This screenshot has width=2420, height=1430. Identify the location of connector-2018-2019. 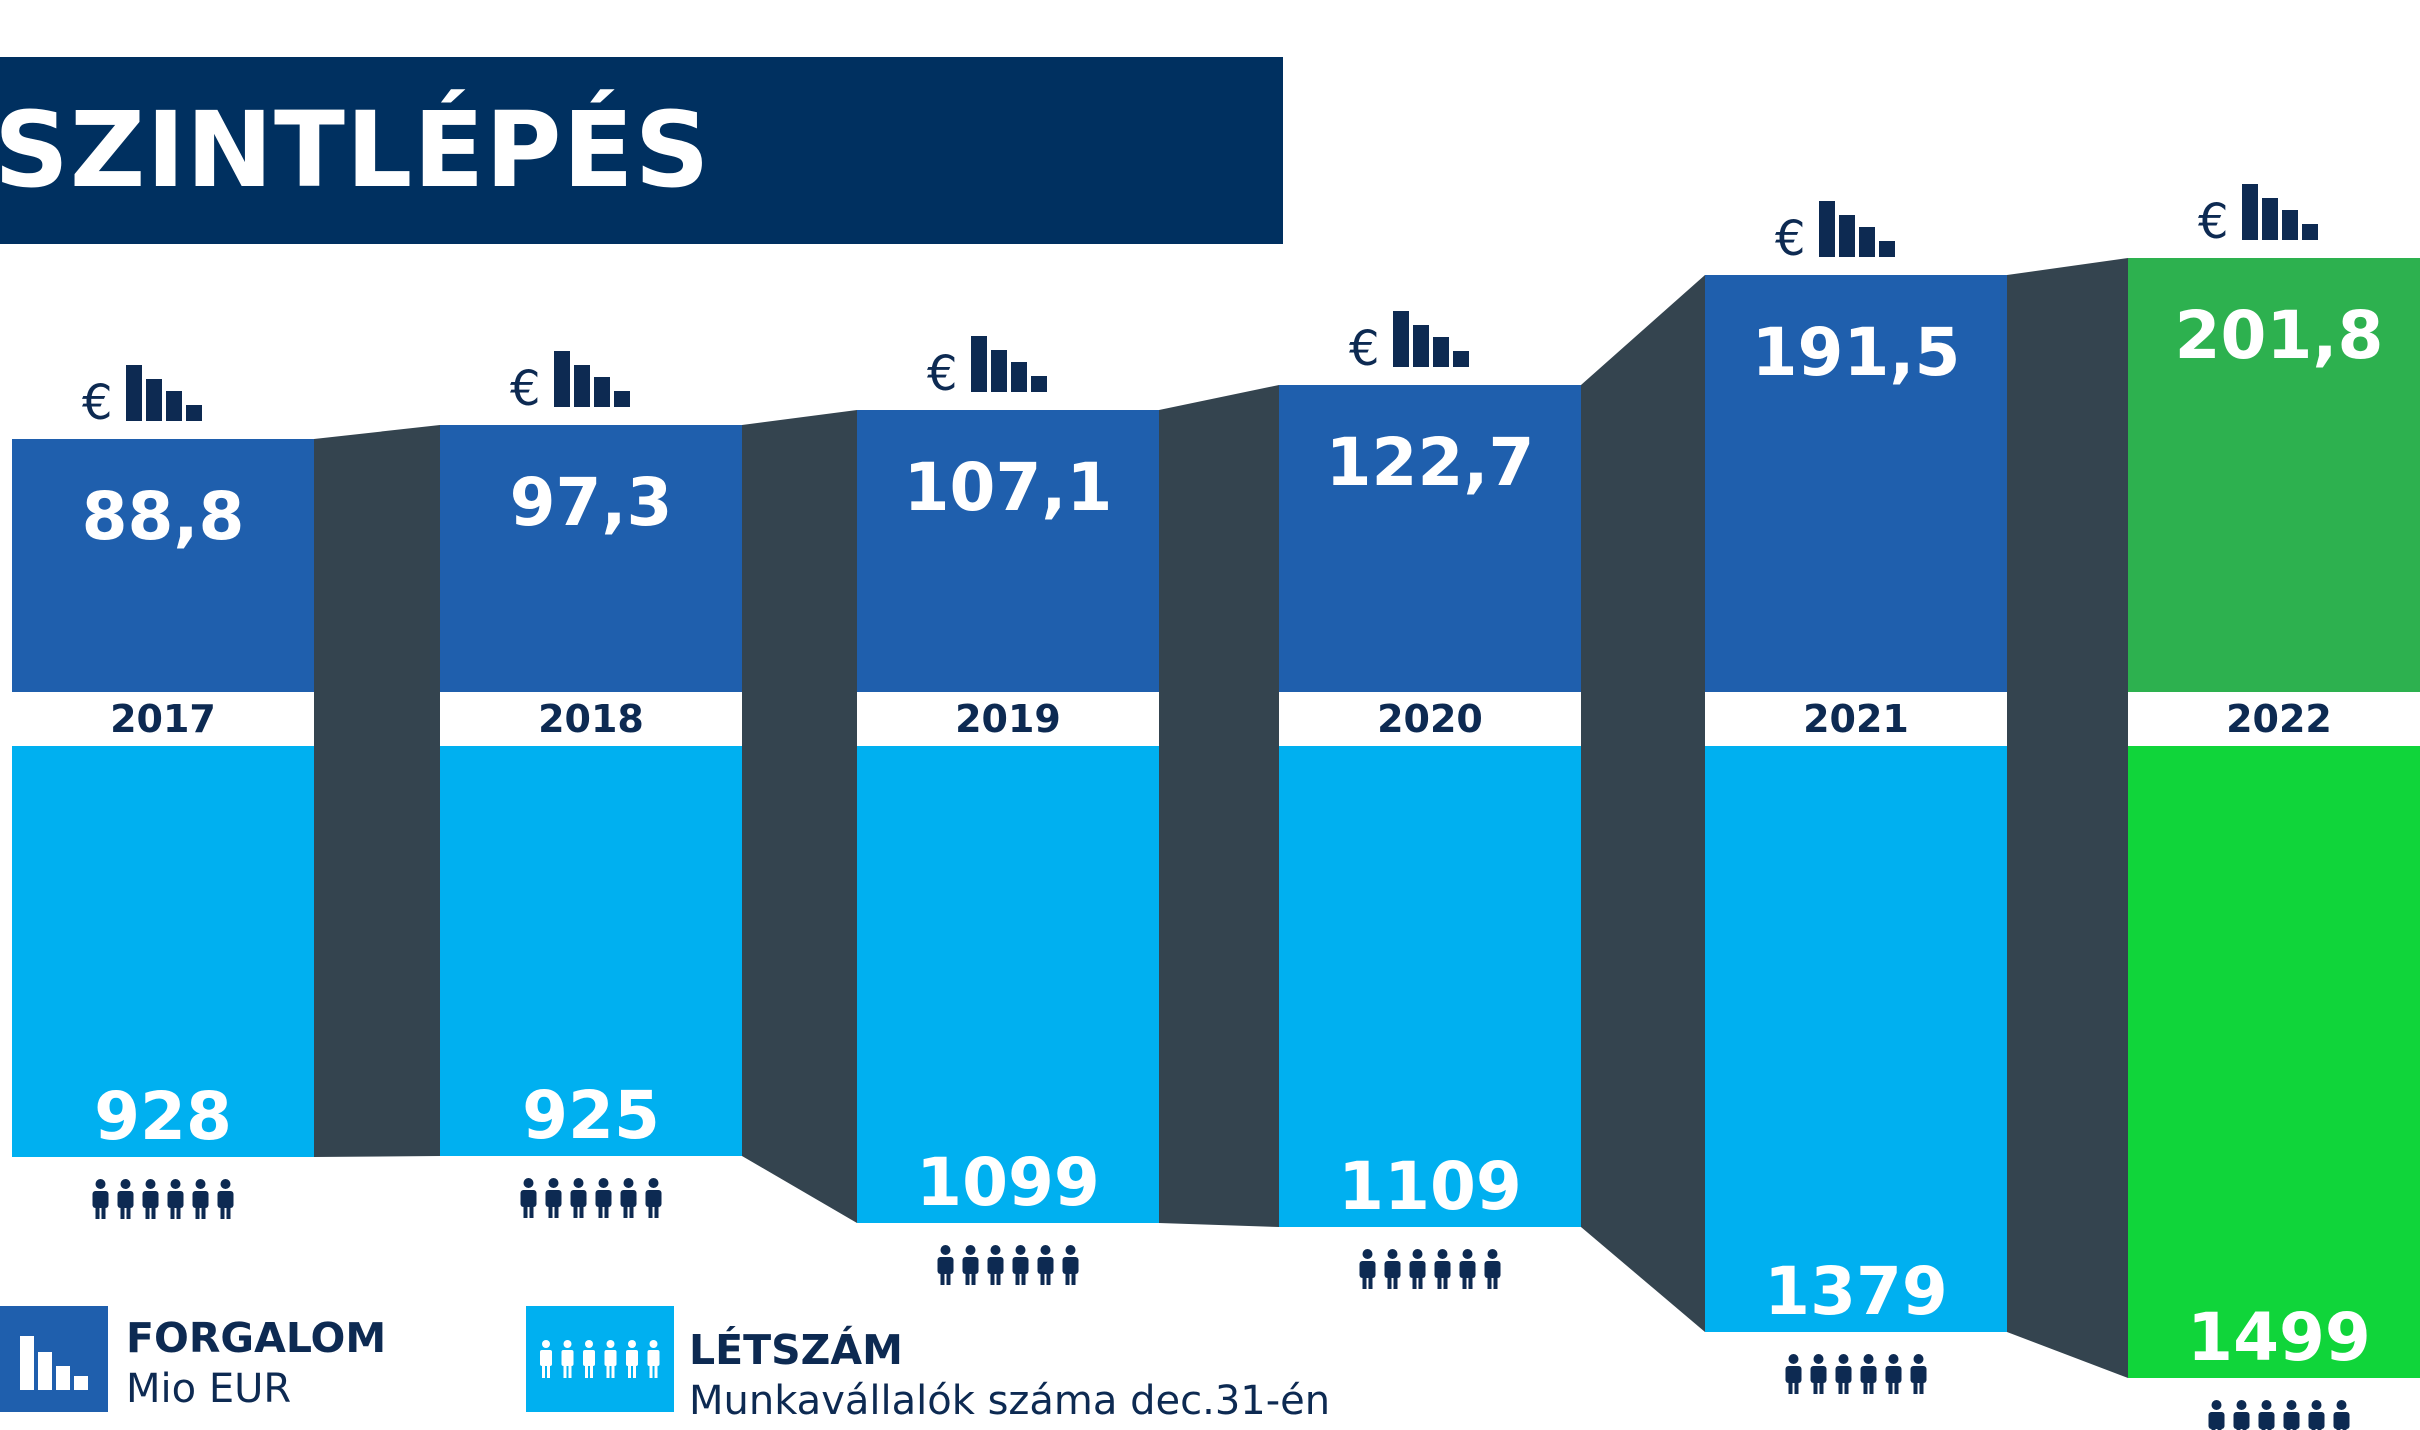
(799, 816).